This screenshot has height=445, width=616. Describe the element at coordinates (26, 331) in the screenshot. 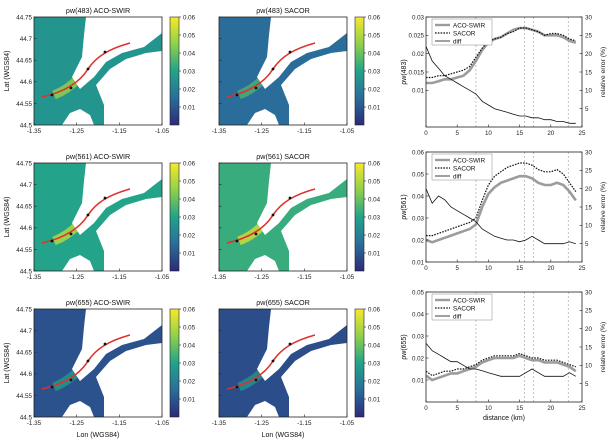

I see `map-aco-row3-ytick-label: 44.7` at that location.